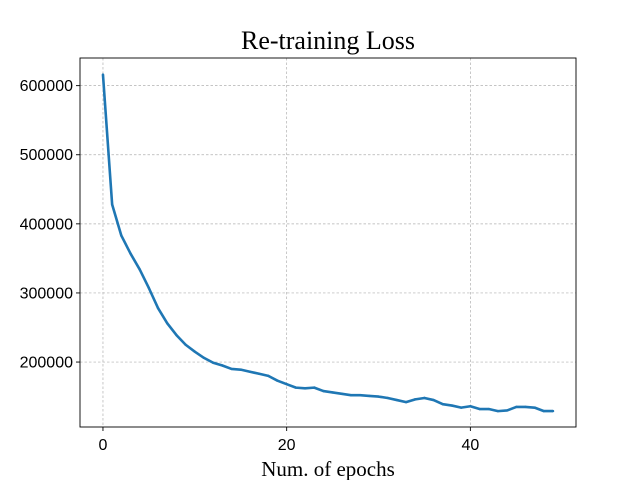 The height and width of the screenshot is (480, 640). Describe the element at coordinates (46, 155) in the screenshot. I see `y-tick-label: 500000` at that location.